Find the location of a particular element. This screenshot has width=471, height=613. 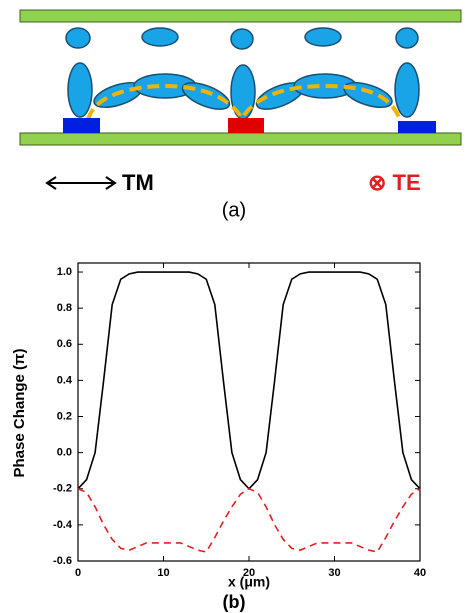

y-tick-label: 0.8 is located at coordinates (64, 308).